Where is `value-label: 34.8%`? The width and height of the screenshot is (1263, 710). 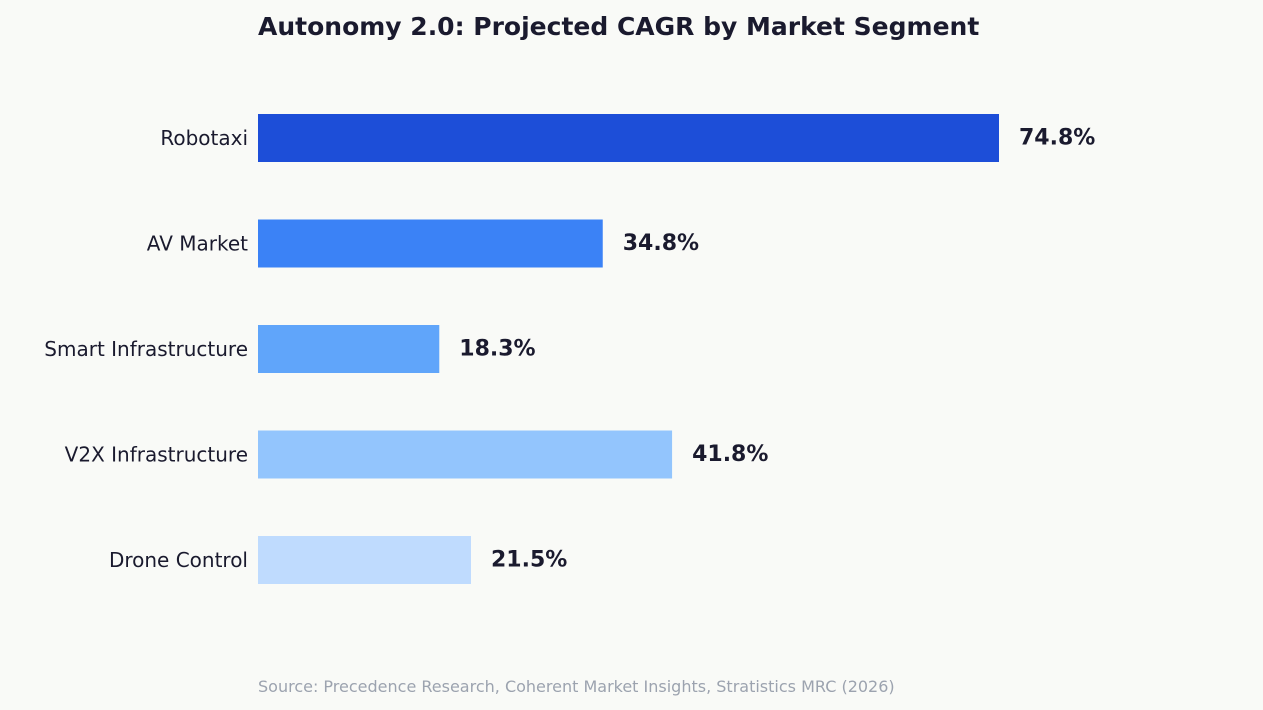
value-label: 34.8% is located at coordinates (661, 243).